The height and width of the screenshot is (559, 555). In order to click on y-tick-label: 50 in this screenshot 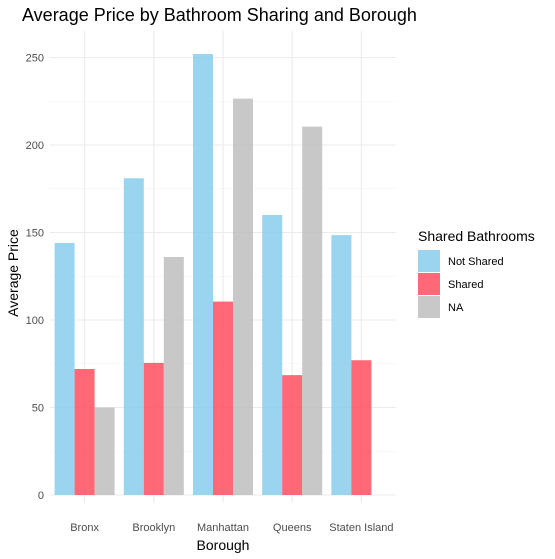, I will do `click(38, 409)`.